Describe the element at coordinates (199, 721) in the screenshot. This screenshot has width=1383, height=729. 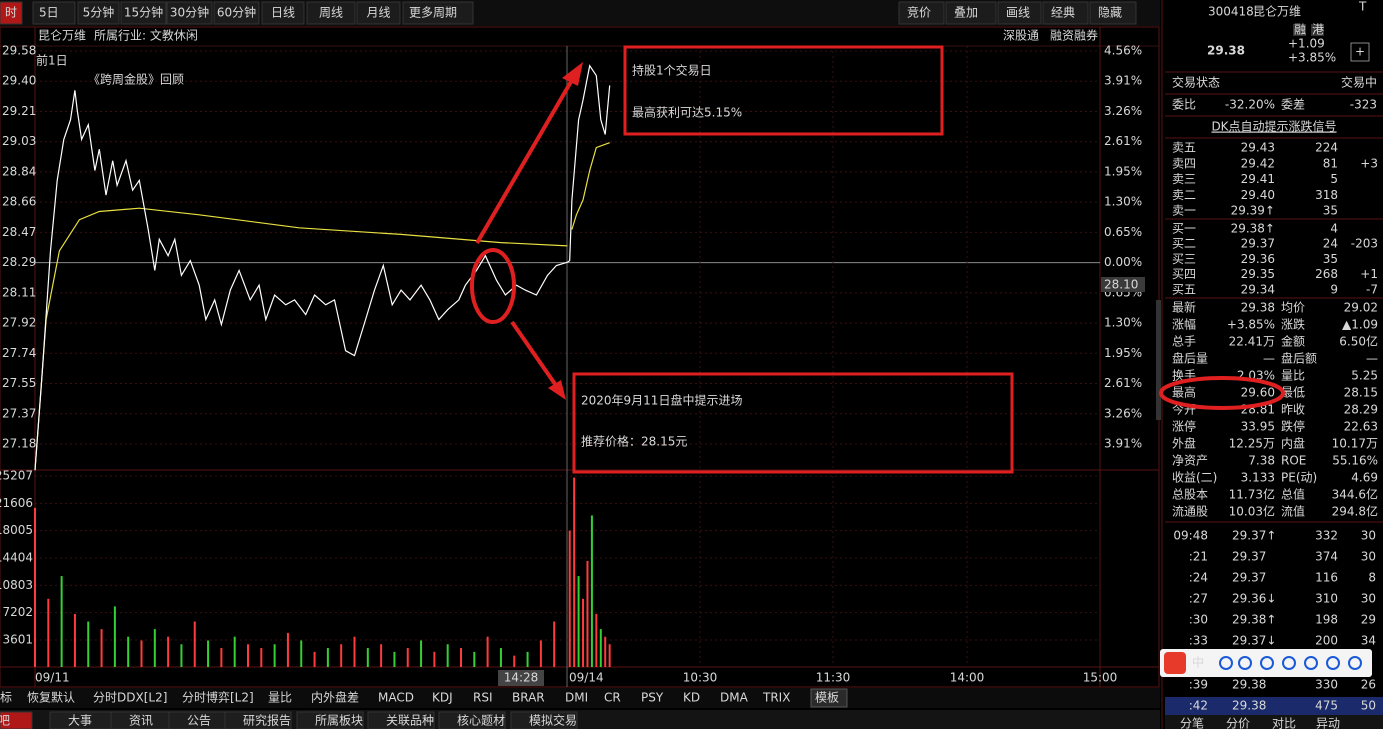
I see `bottom-tab-label: 公告` at that location.